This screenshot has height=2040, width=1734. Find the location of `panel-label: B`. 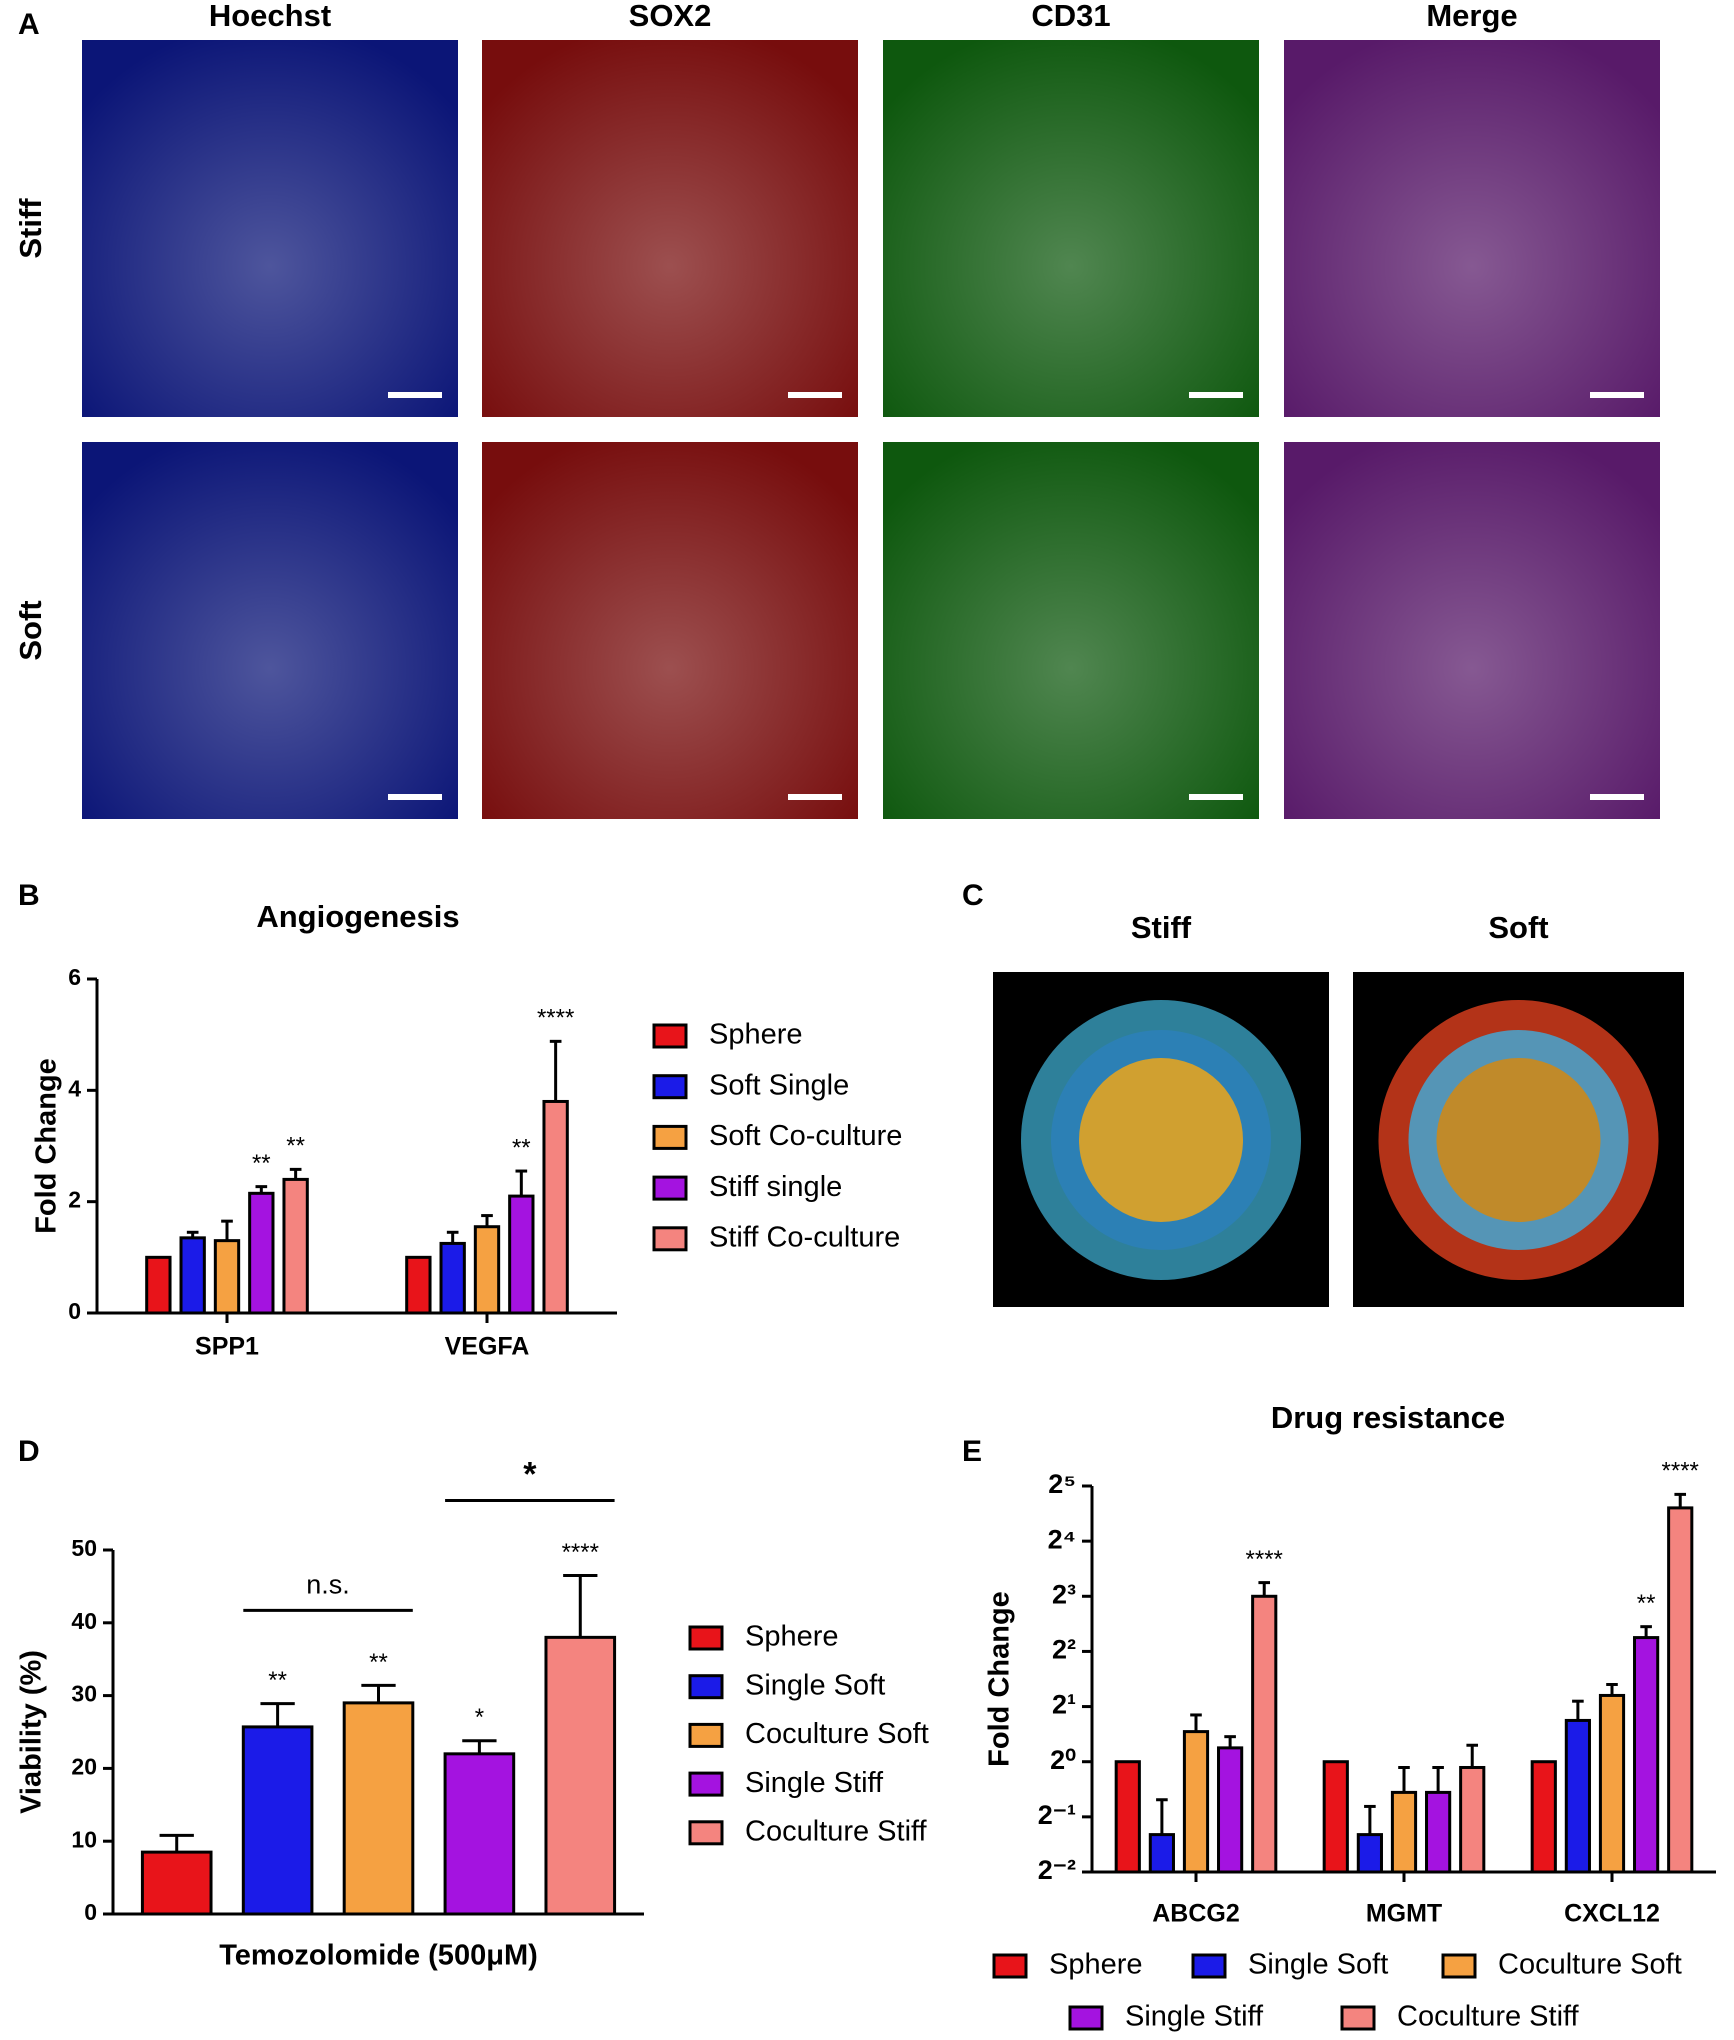

panel-label: B is located at coordinates (29, 895).